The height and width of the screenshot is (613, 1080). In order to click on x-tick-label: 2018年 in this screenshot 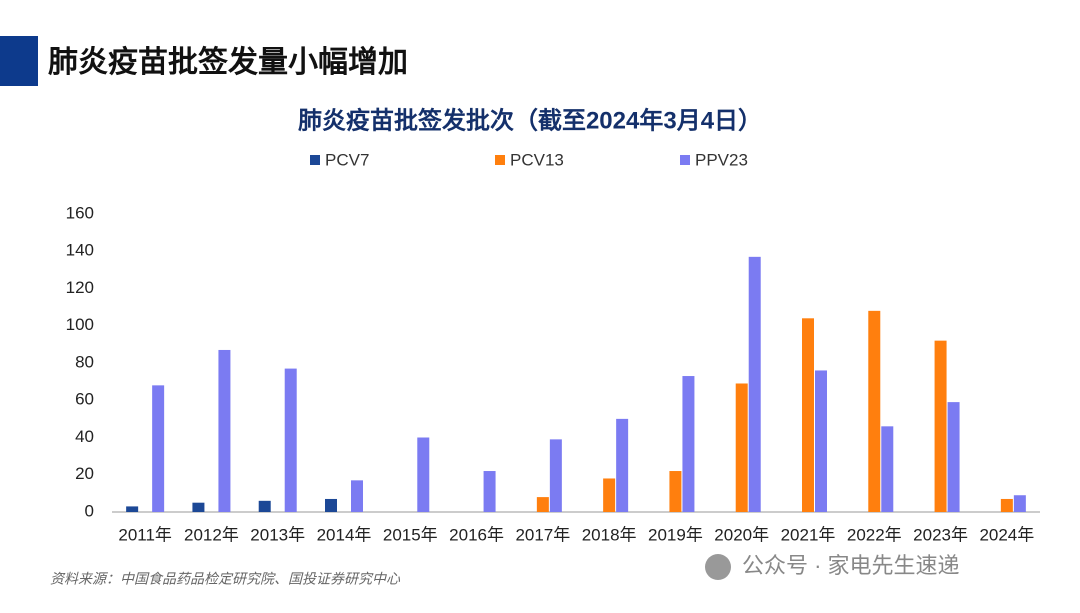, I will do `click(609, 534)`.